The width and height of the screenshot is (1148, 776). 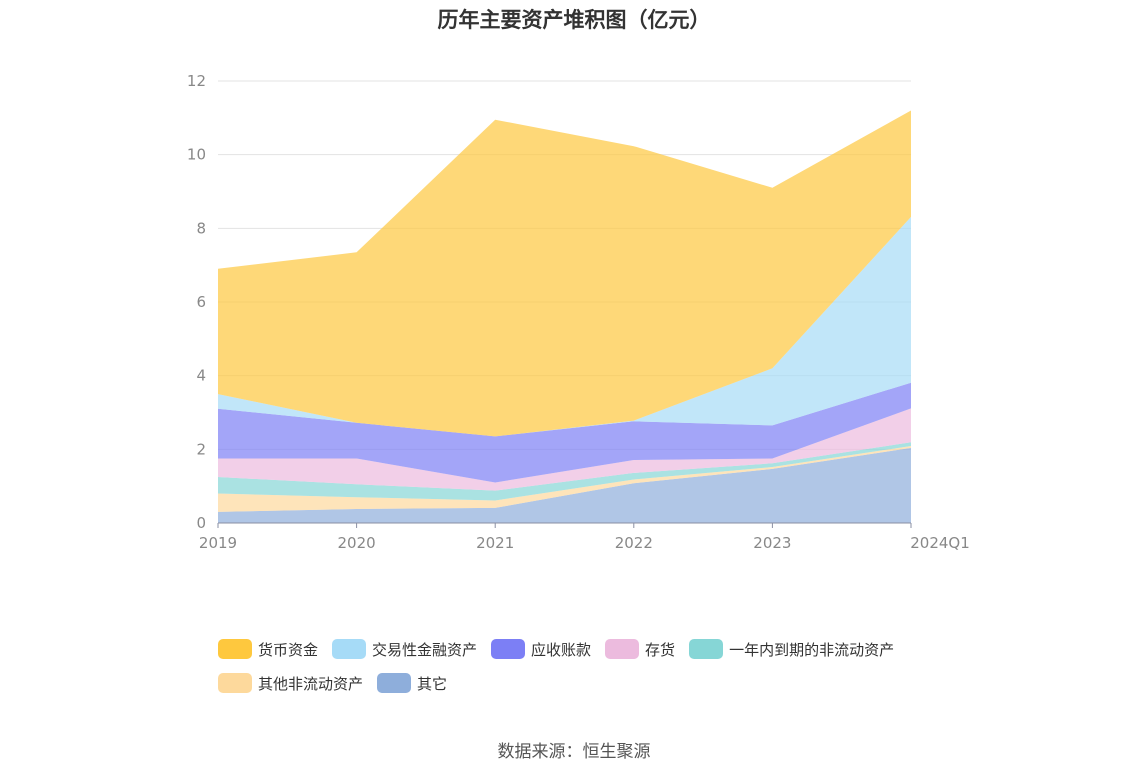 I want to click on legend-item: 货币资金, so click(x=268, y=649).